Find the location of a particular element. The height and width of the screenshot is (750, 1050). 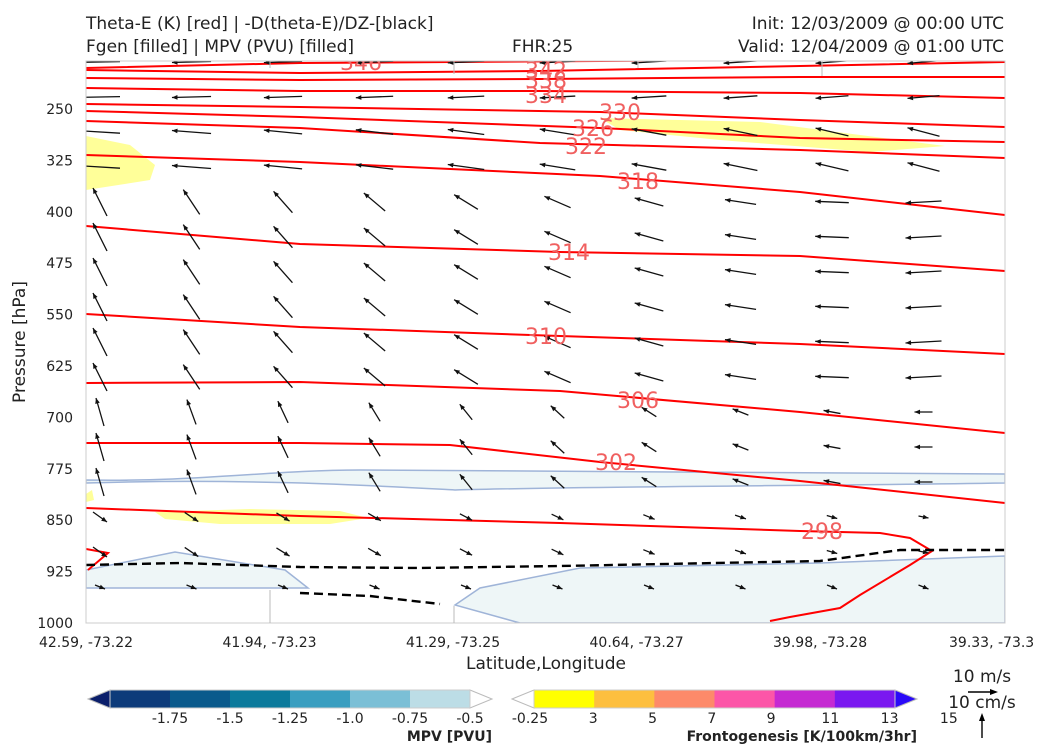

colorbar-mpv-tick: -0.25 is located at coordinates (530, 719).